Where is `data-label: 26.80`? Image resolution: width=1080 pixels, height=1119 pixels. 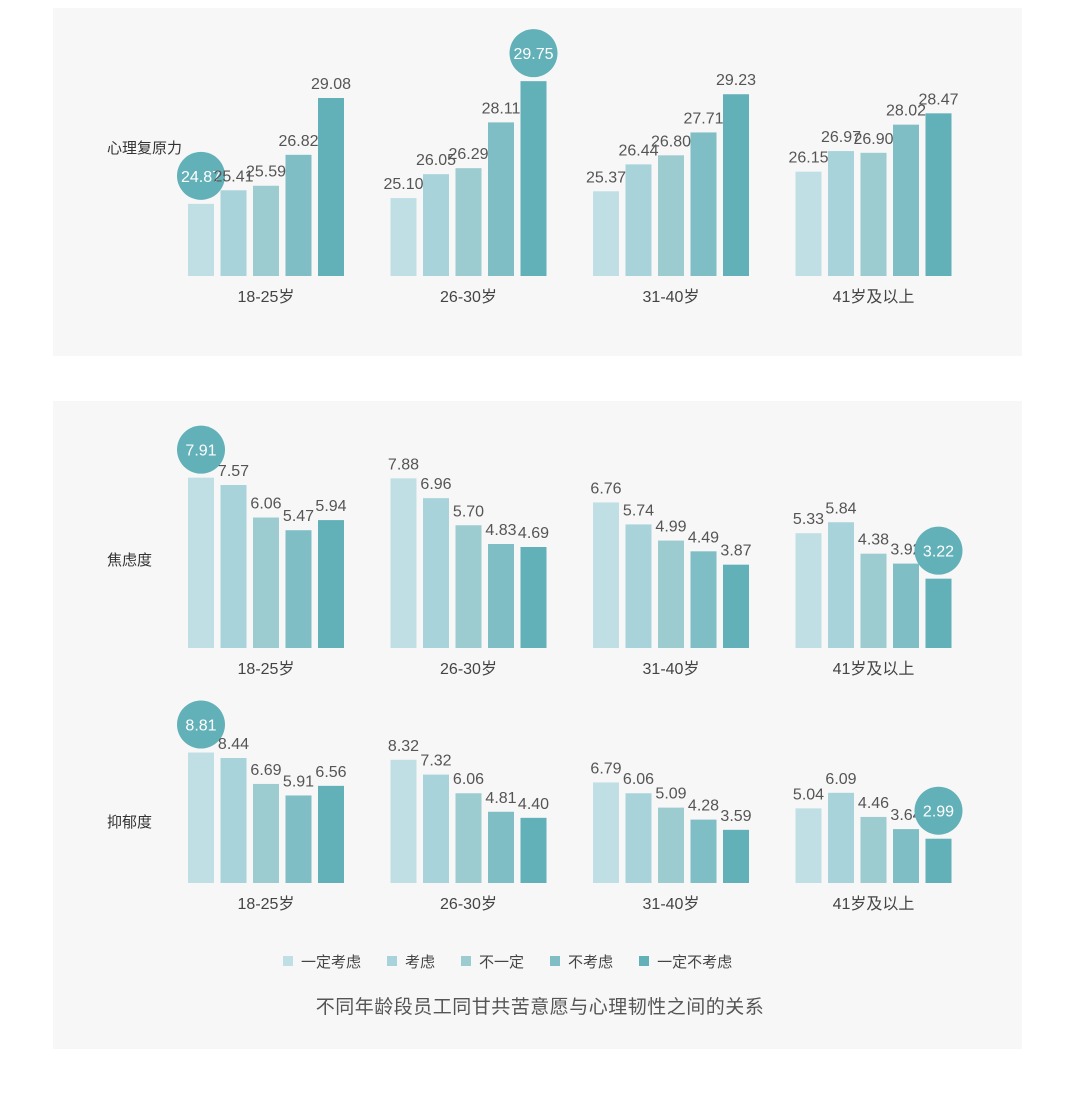 data-label: 26.80 is located at coordinates (671, 141).